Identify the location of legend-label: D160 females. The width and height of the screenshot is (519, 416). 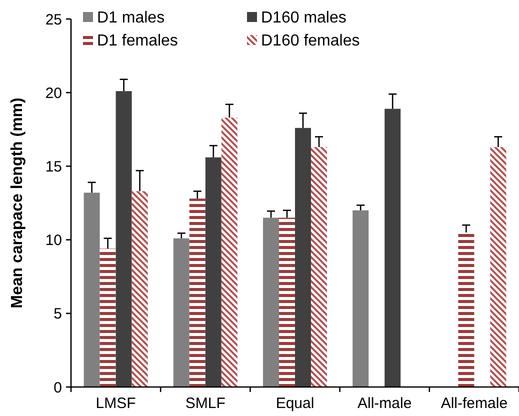
(310, 41).